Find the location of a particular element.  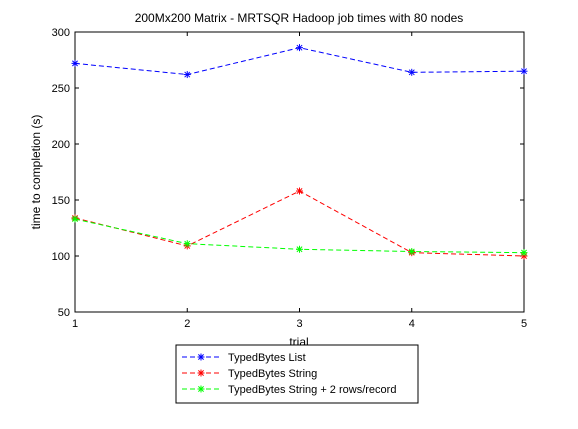

legend-entry: TypedBytes String is located at coordinates (249, 374).